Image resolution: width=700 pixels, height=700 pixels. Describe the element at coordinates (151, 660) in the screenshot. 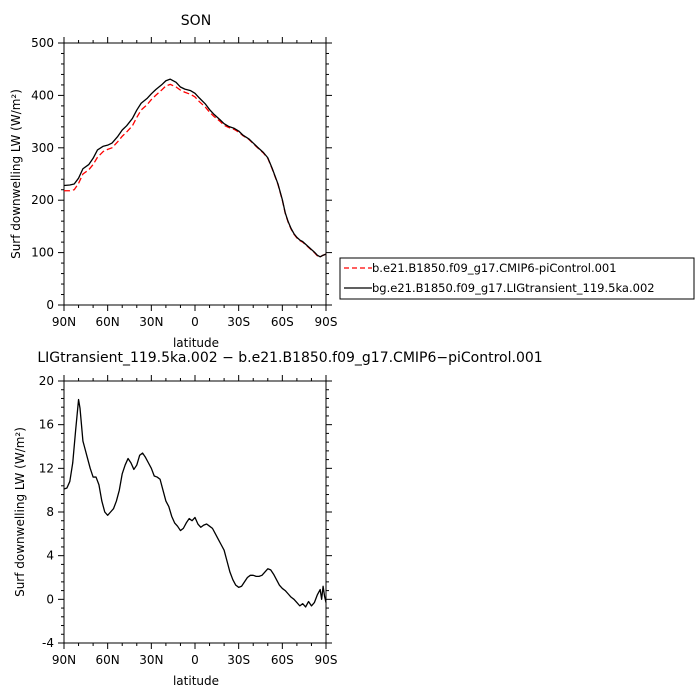

I see `panel-2-x-tick-label: 30N` at that location.